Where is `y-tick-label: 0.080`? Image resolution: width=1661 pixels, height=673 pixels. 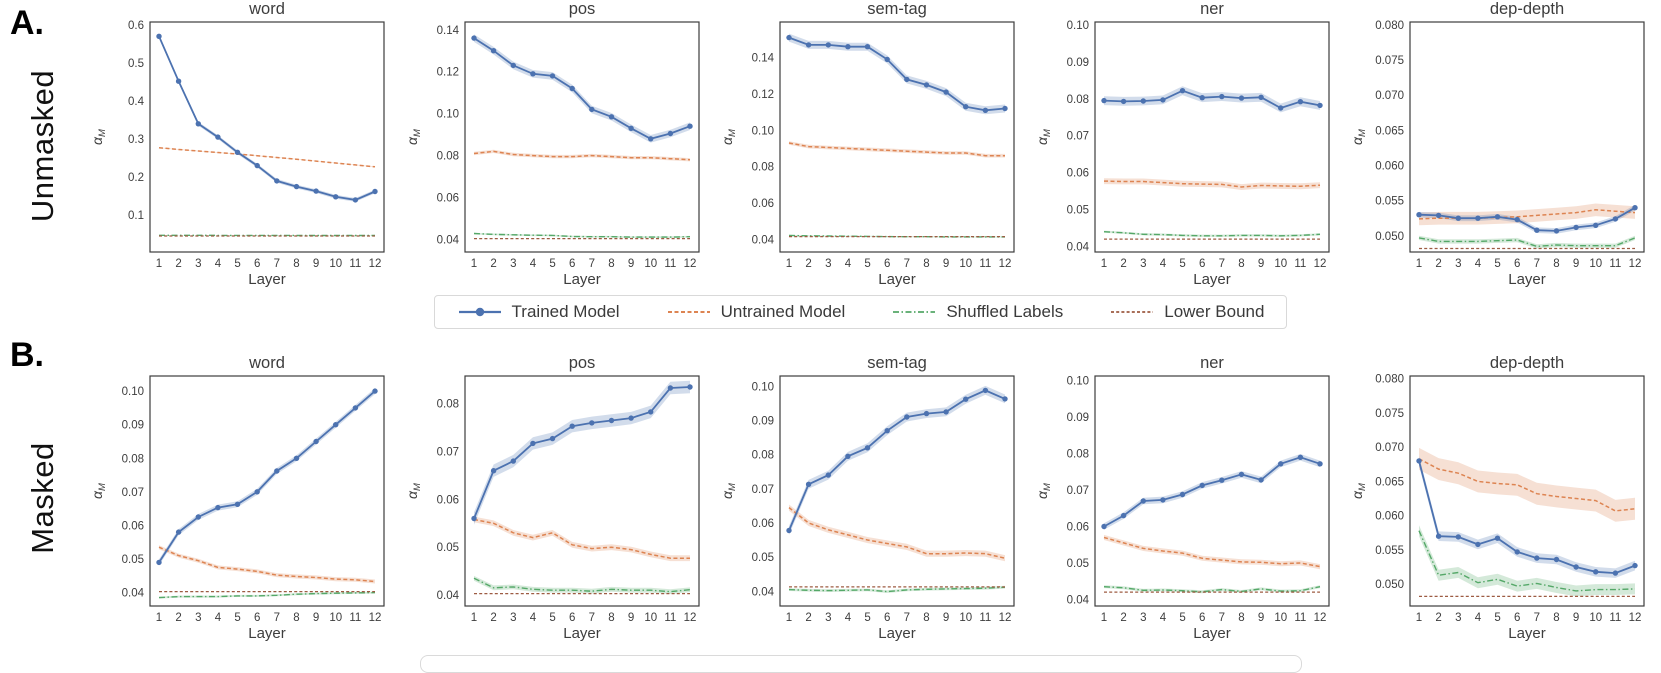 y-tick-label: 0.080 is located at coordinates (1389, 380).